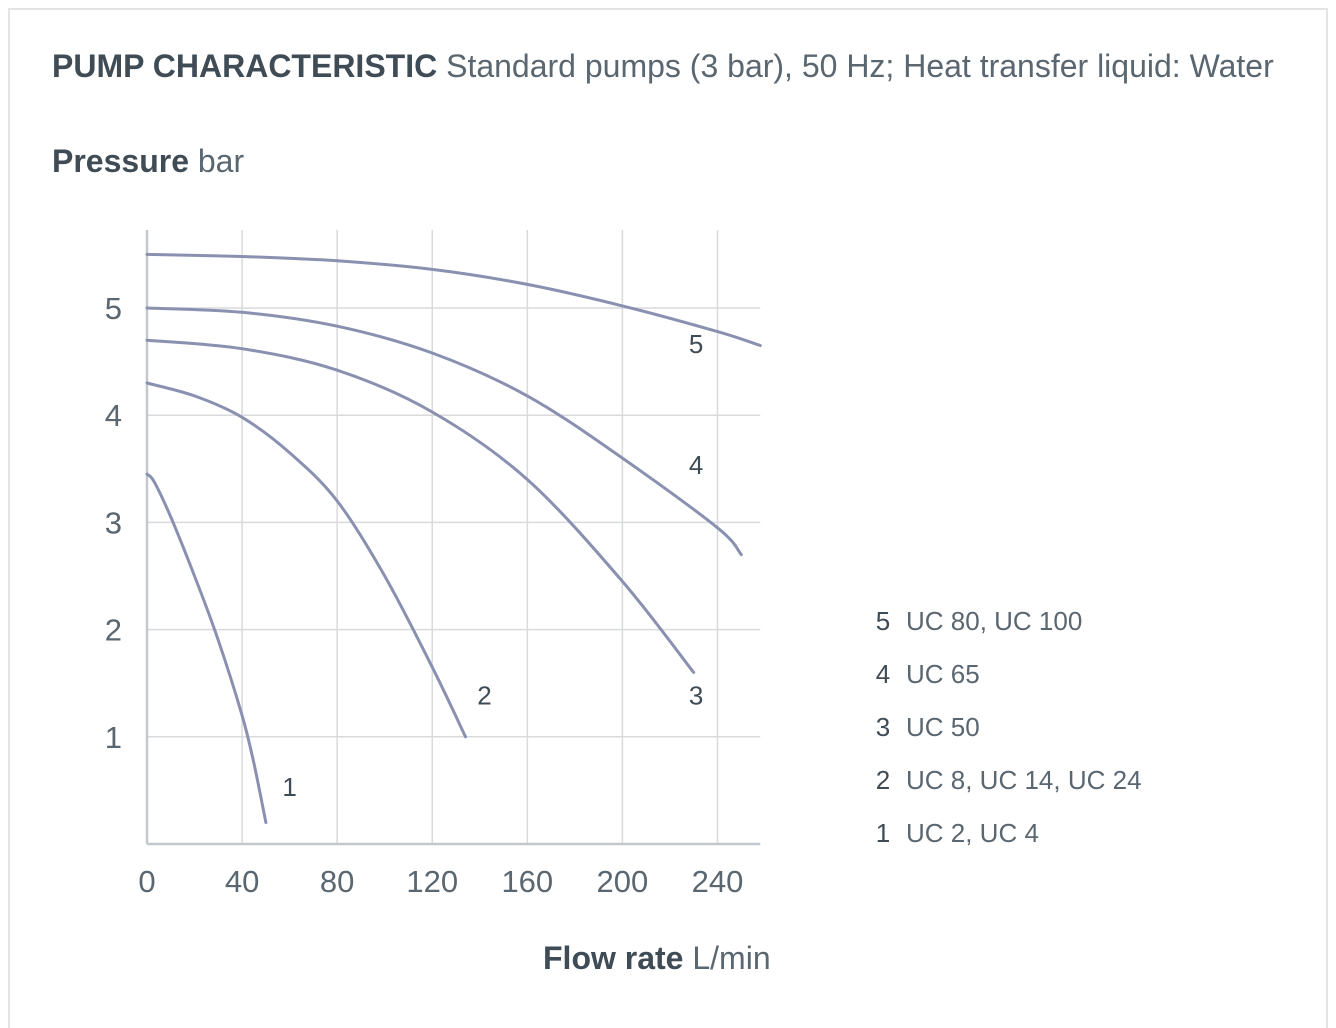  What do you see at coordinates (943, 727) in the screenshot?
I see `legend-model-names: UC 50` at bounding box center [943, 727].